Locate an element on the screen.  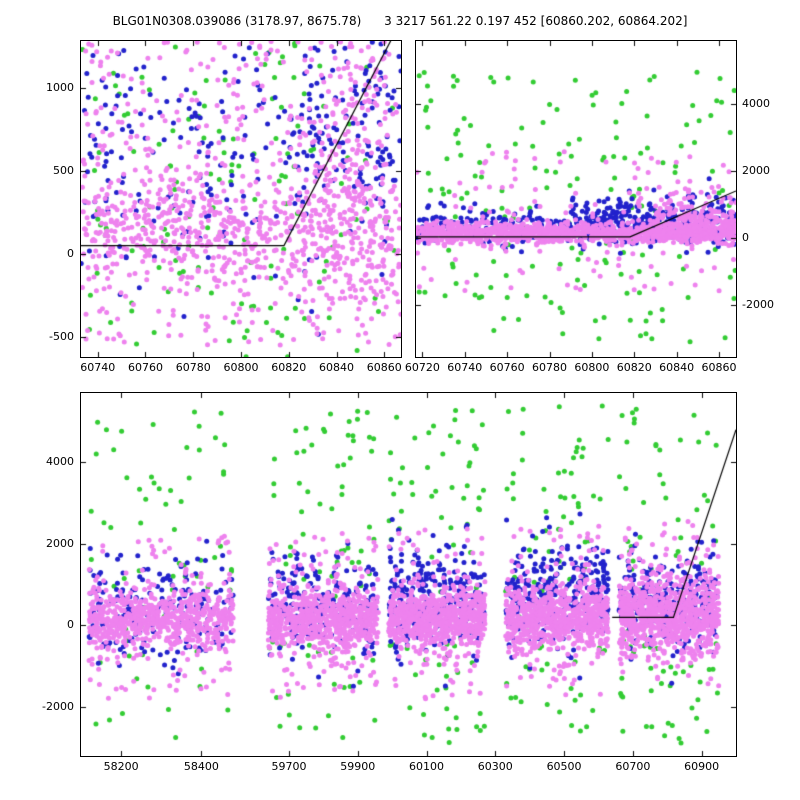
x-tick-label: 60720 is located at coordinates (422, 367).